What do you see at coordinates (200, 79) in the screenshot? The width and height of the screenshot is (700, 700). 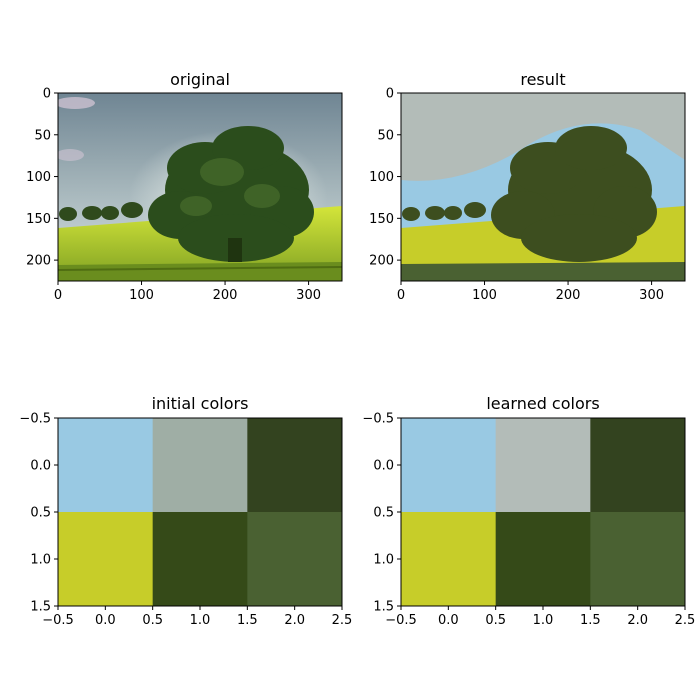 I see `panel-title-original: original` at bounding box center [200, 79].